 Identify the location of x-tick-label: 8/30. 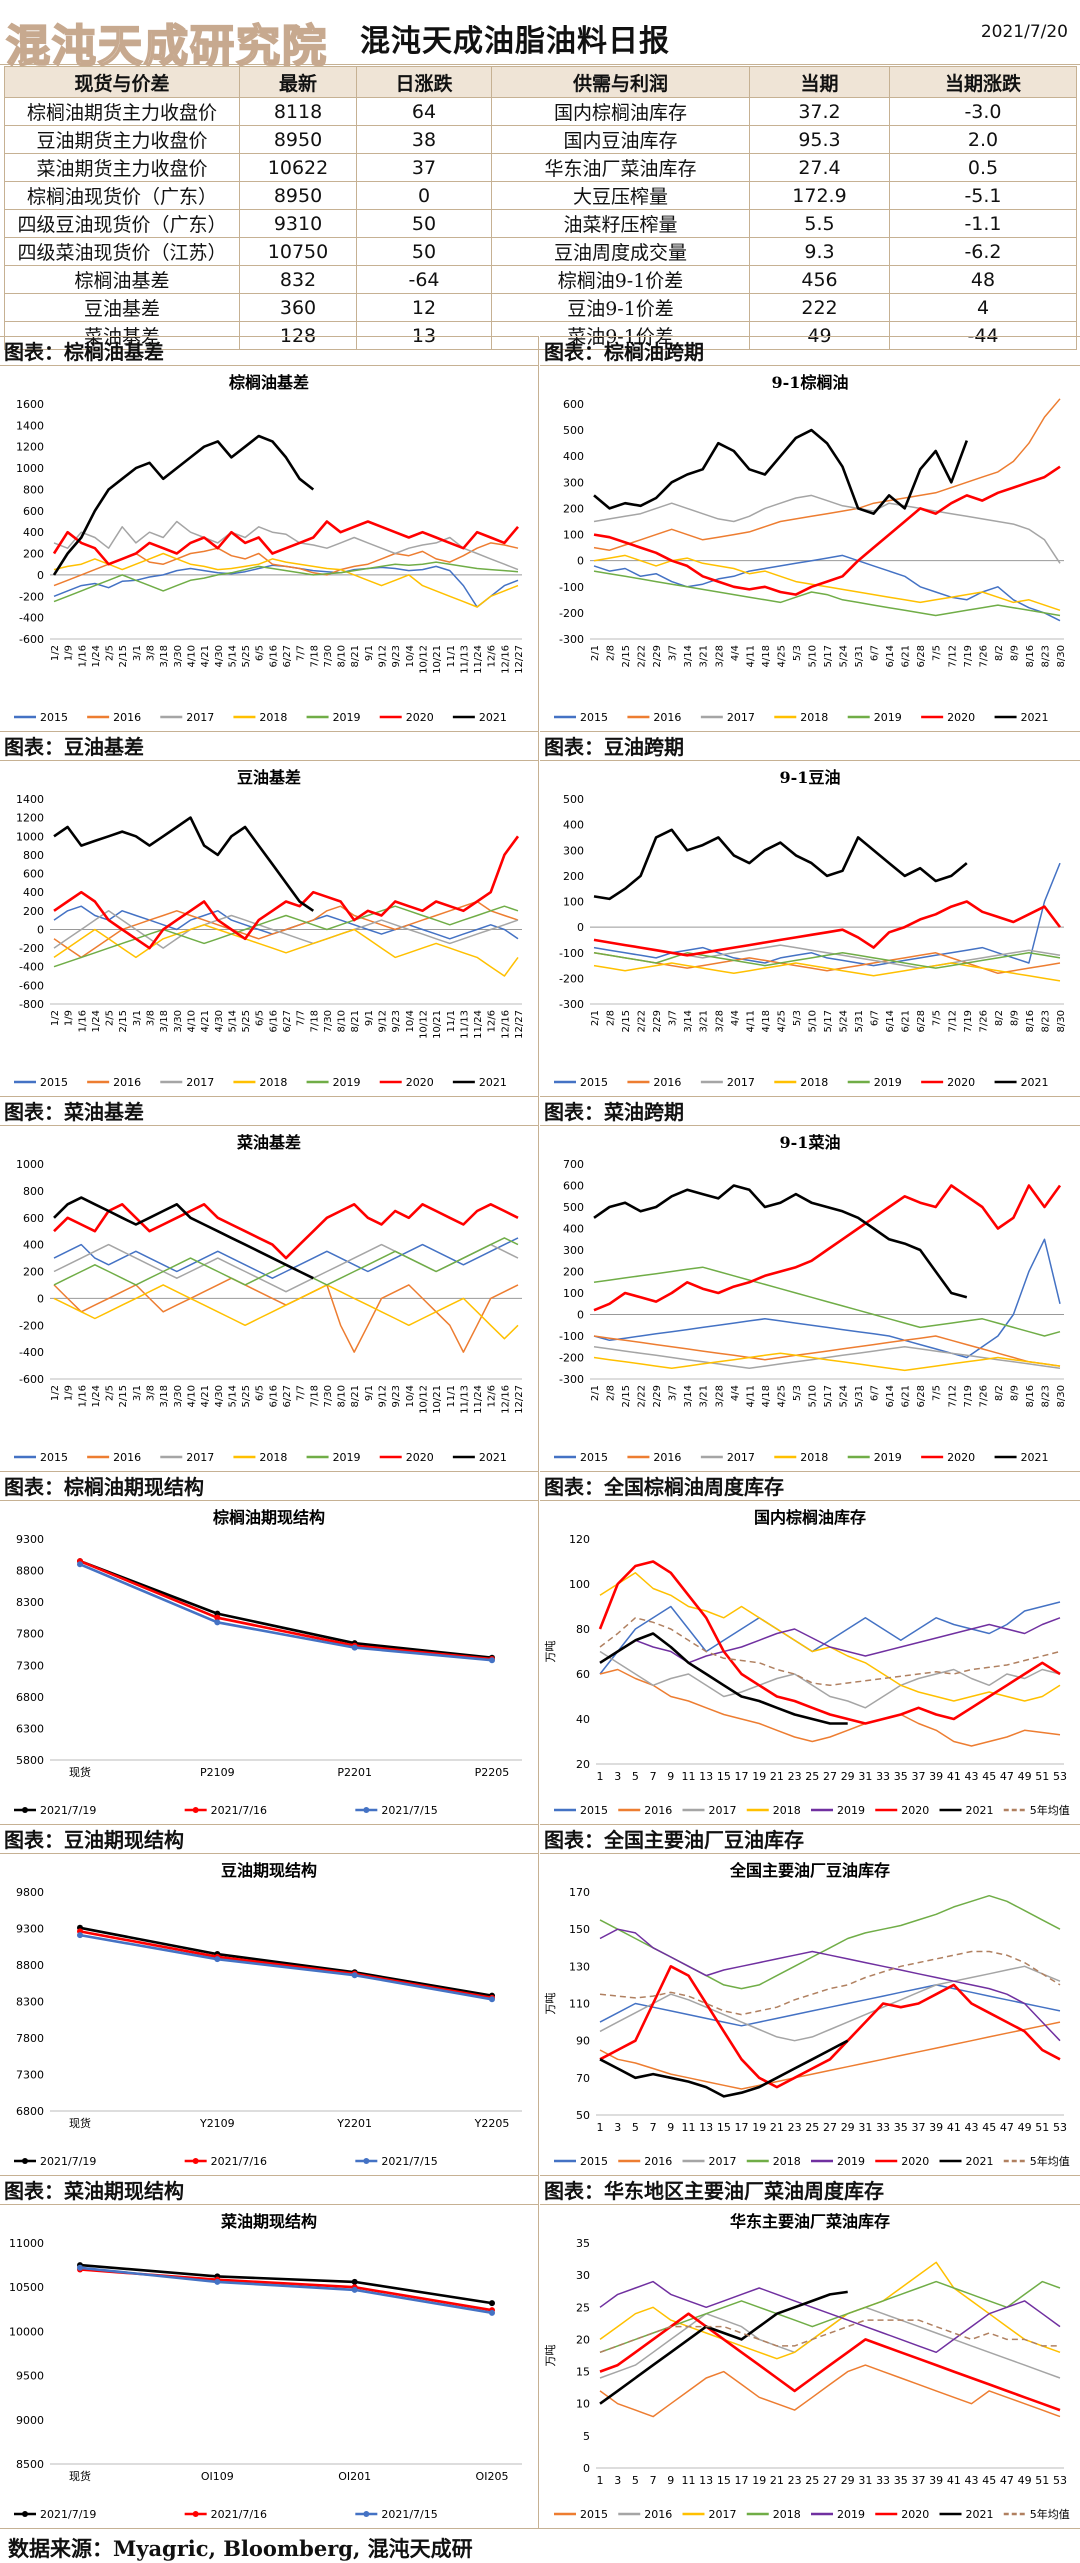
(1061, 1021).